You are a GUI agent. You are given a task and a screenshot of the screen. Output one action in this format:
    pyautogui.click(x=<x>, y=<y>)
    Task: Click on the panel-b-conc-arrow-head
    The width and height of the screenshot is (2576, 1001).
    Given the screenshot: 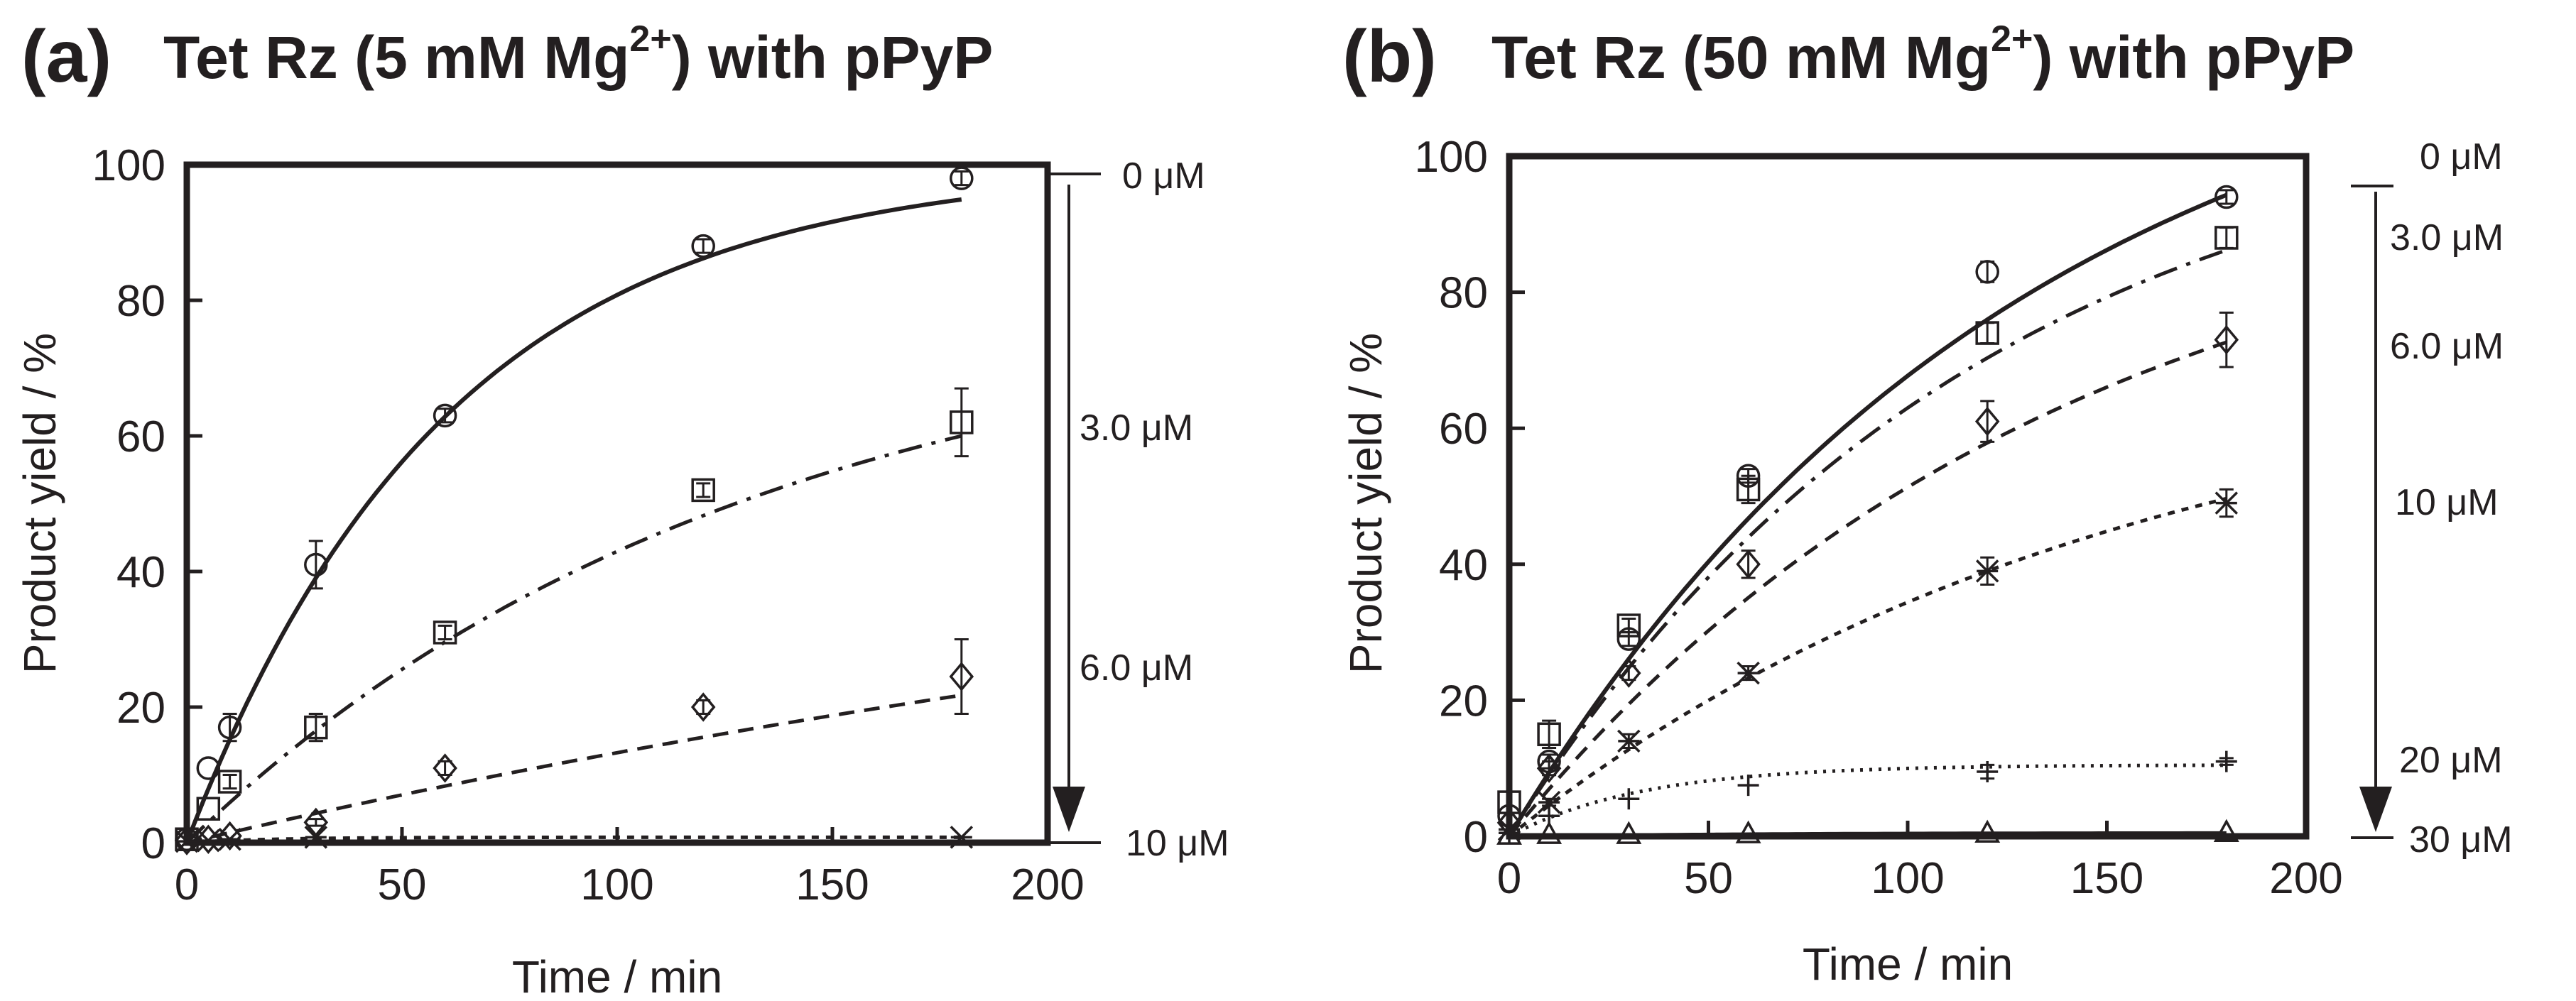 What is the action you would take?
    pyautogui.click(x=2375, y=809)
    